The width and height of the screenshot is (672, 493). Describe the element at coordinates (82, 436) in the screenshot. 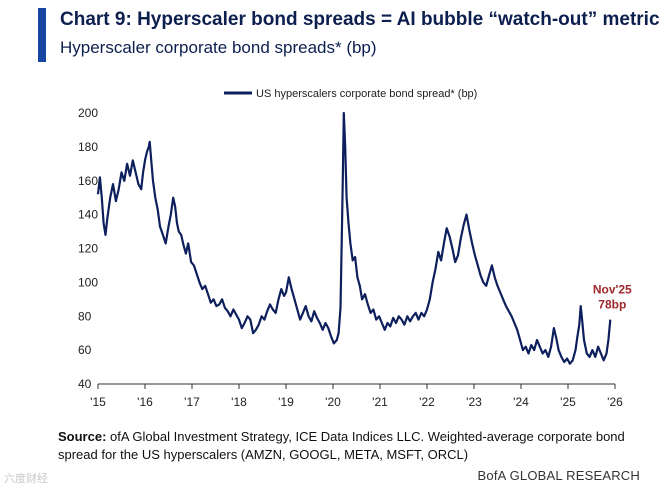

I see `source-label: Source:` at that location.